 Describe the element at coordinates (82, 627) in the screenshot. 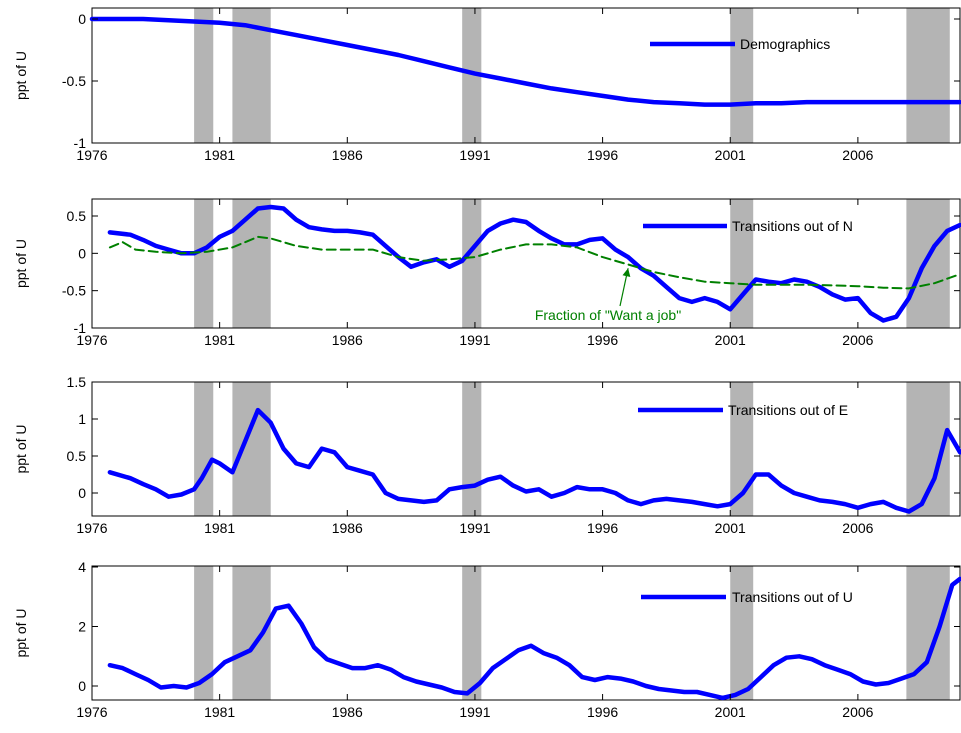

I see `y-tick-label: 2` at that location.